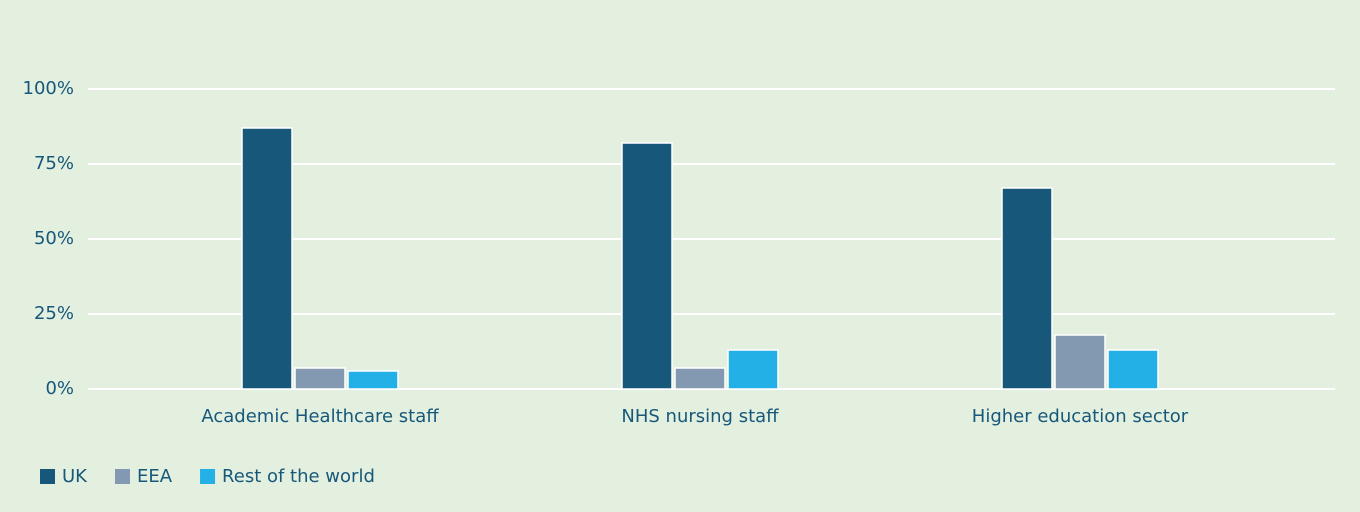 This screenshot has height=512, width=1360. What do you see at coordinates (75, 476) in the screenshot?
I see `legend-label: UK` at bounding box center [75, 476].